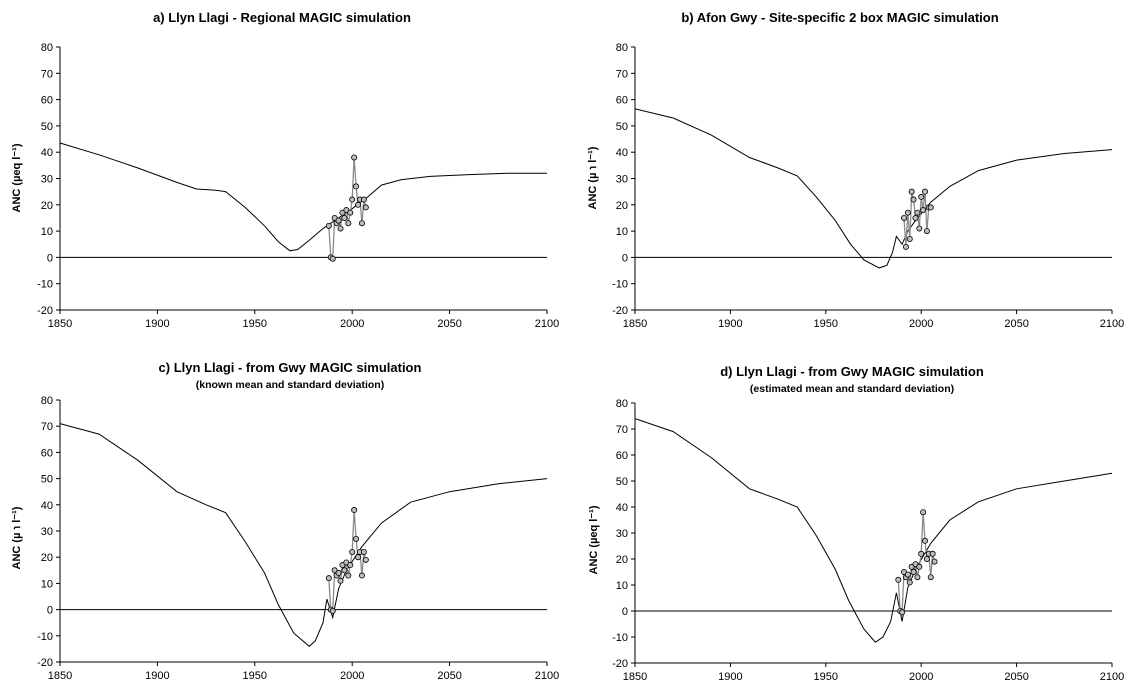  What do you see at coordinates (622, 534) in the screenshot?
I see `panel-d-y-tick-label: 30` at bounding box center [622, 534].